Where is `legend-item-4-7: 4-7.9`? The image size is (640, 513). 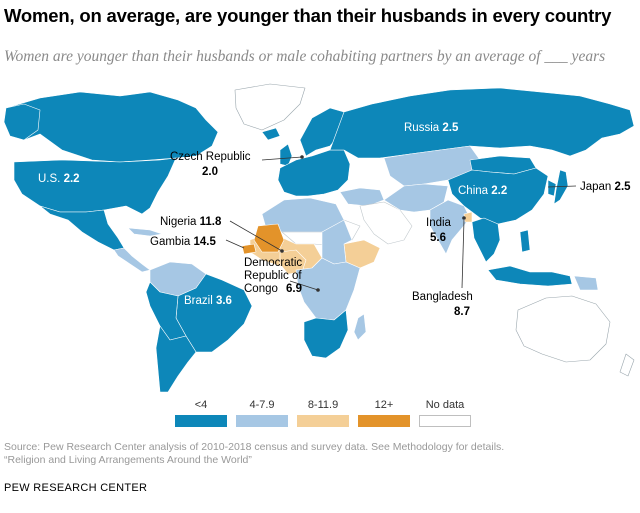
legend-item-4-7: 4-7.9 is located at coordinates (262, 412).